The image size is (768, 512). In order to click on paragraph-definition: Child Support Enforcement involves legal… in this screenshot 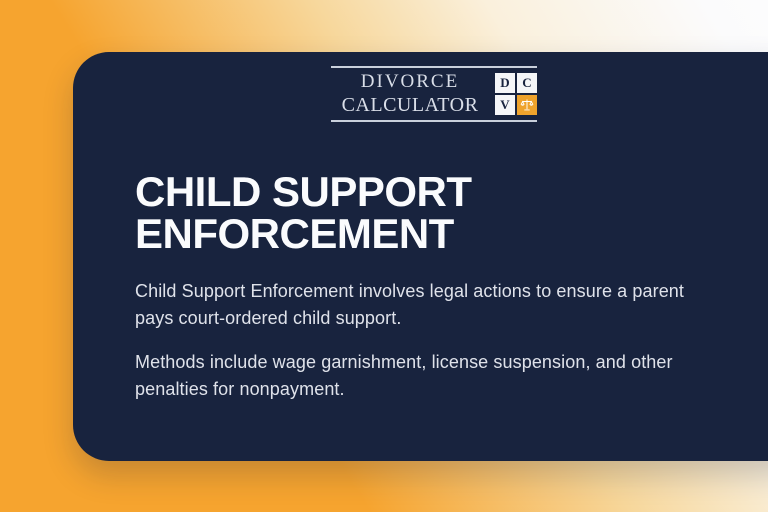, I will do `click(409, 305)`.